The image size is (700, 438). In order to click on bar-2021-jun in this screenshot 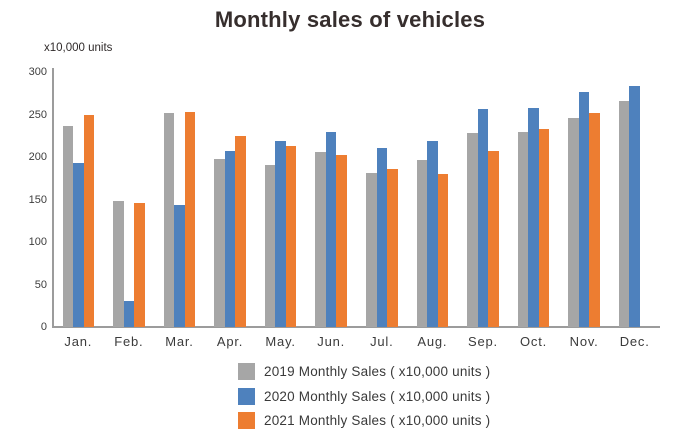, I will do `click(341, 241)`.